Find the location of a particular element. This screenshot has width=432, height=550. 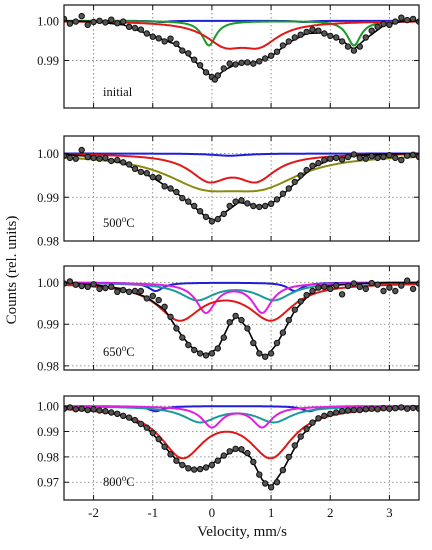

panel-label: 800oC is located at coordinates (119, 481).